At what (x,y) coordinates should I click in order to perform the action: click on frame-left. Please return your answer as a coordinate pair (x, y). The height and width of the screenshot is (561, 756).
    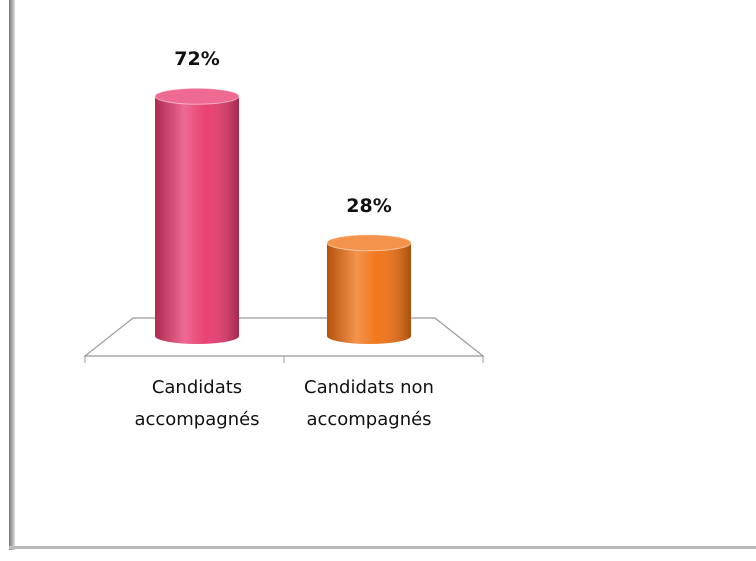
    Looking at the image, I should click on (12, 275).